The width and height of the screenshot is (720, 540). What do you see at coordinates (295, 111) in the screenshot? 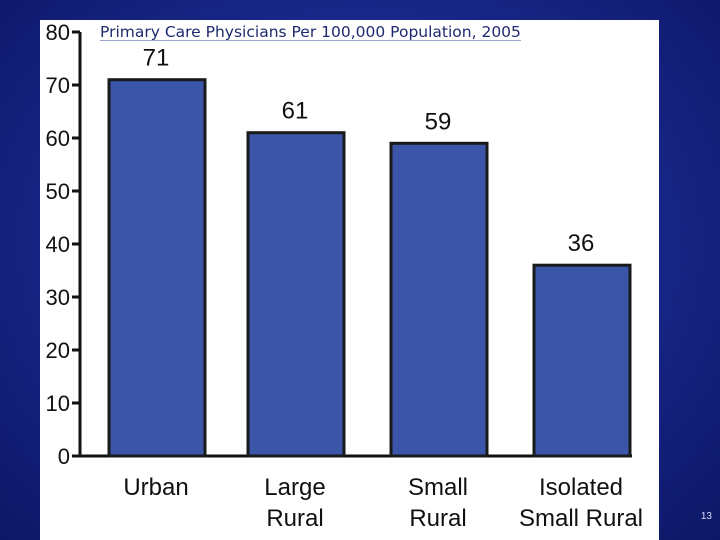
I see `data-label-1: 61` at bounding box center [295, 111].